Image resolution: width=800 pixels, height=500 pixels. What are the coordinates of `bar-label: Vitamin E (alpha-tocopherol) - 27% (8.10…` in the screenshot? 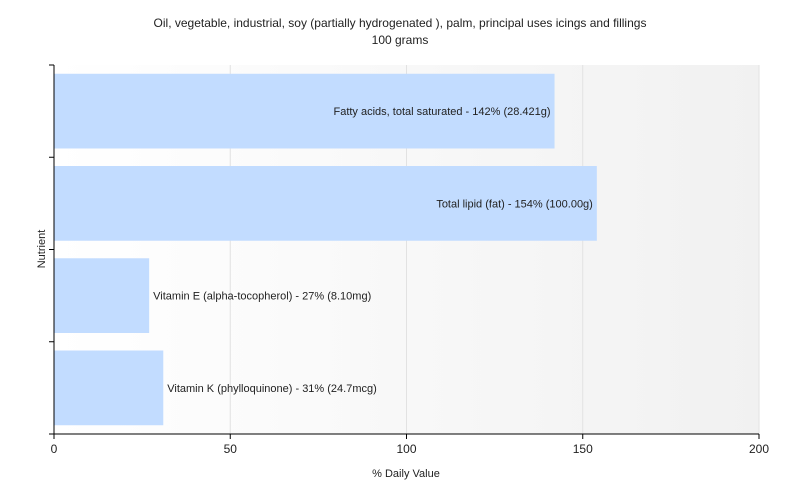 It's located at (262, 297).